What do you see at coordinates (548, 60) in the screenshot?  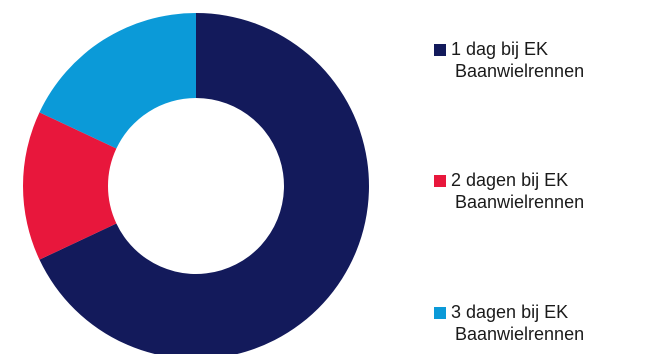 I see `legend-item-1-dag: 1 dag bij EK Baanwielrennen` at bounding box center [548, 60].